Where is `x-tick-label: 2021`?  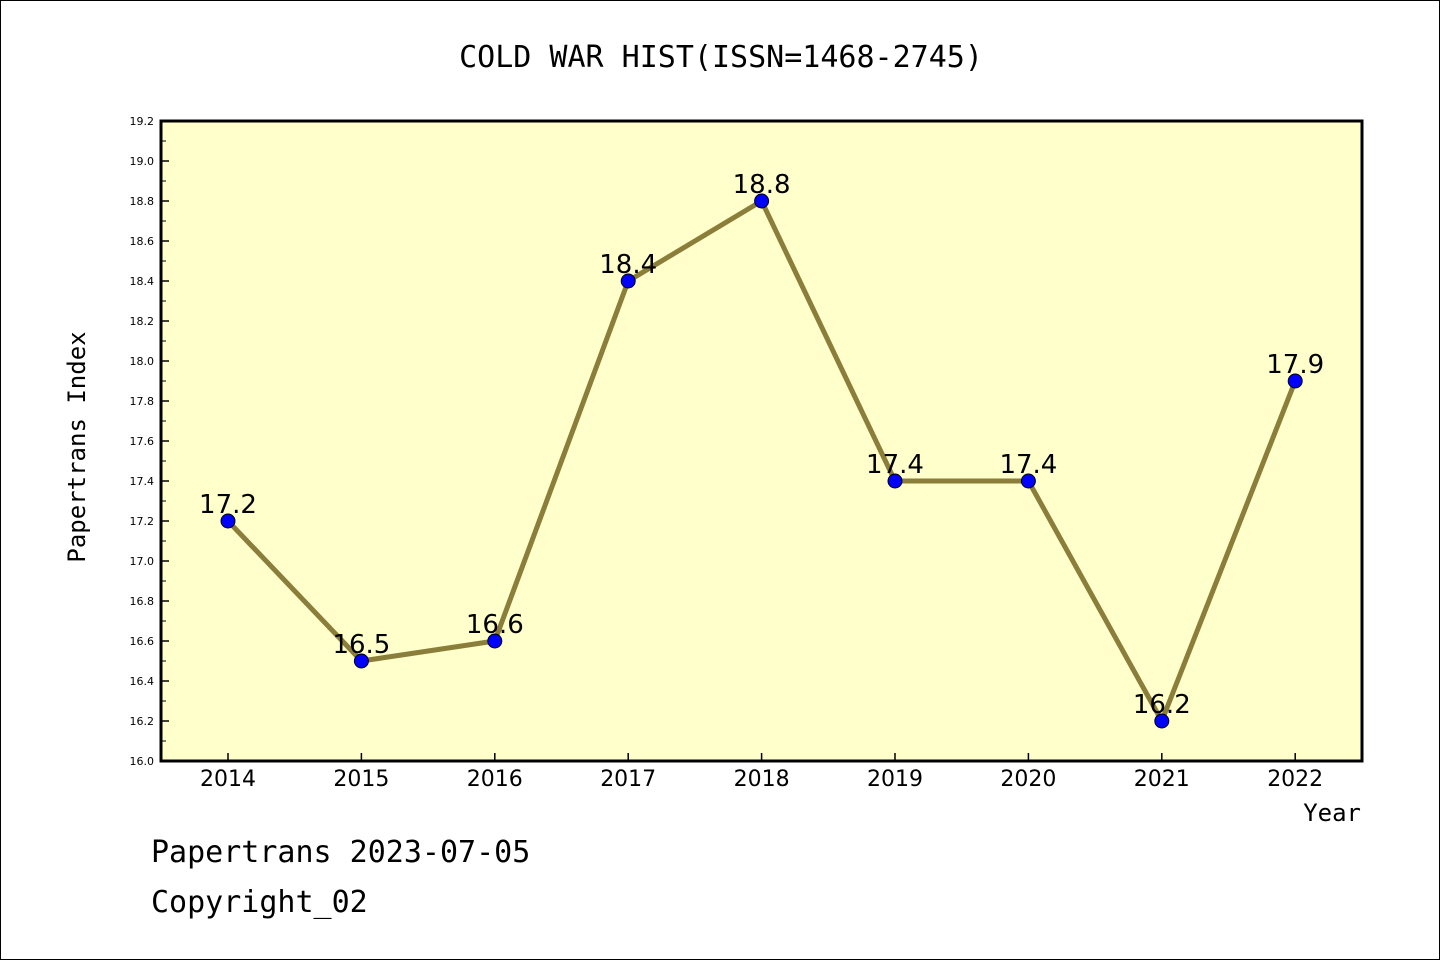 x-tick-label: 2021 is located at coordinates (1162, 779).